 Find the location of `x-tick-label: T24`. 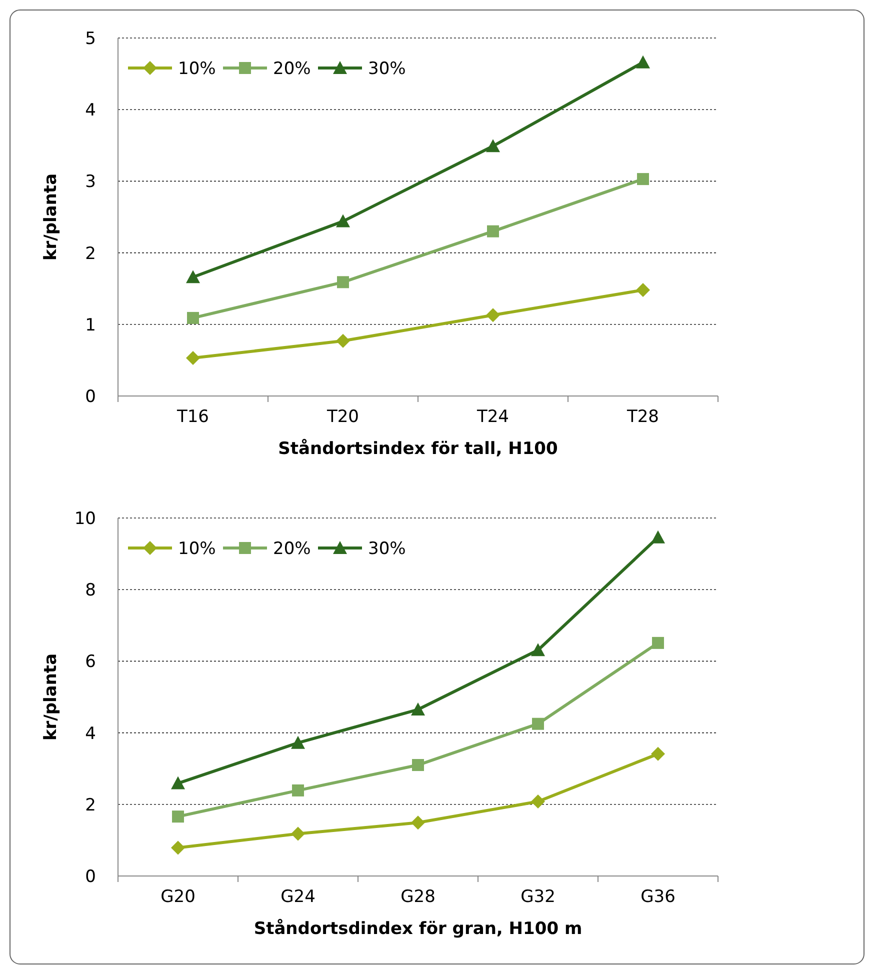

x-tick-label: T24 is located at coordinates (493, 417).